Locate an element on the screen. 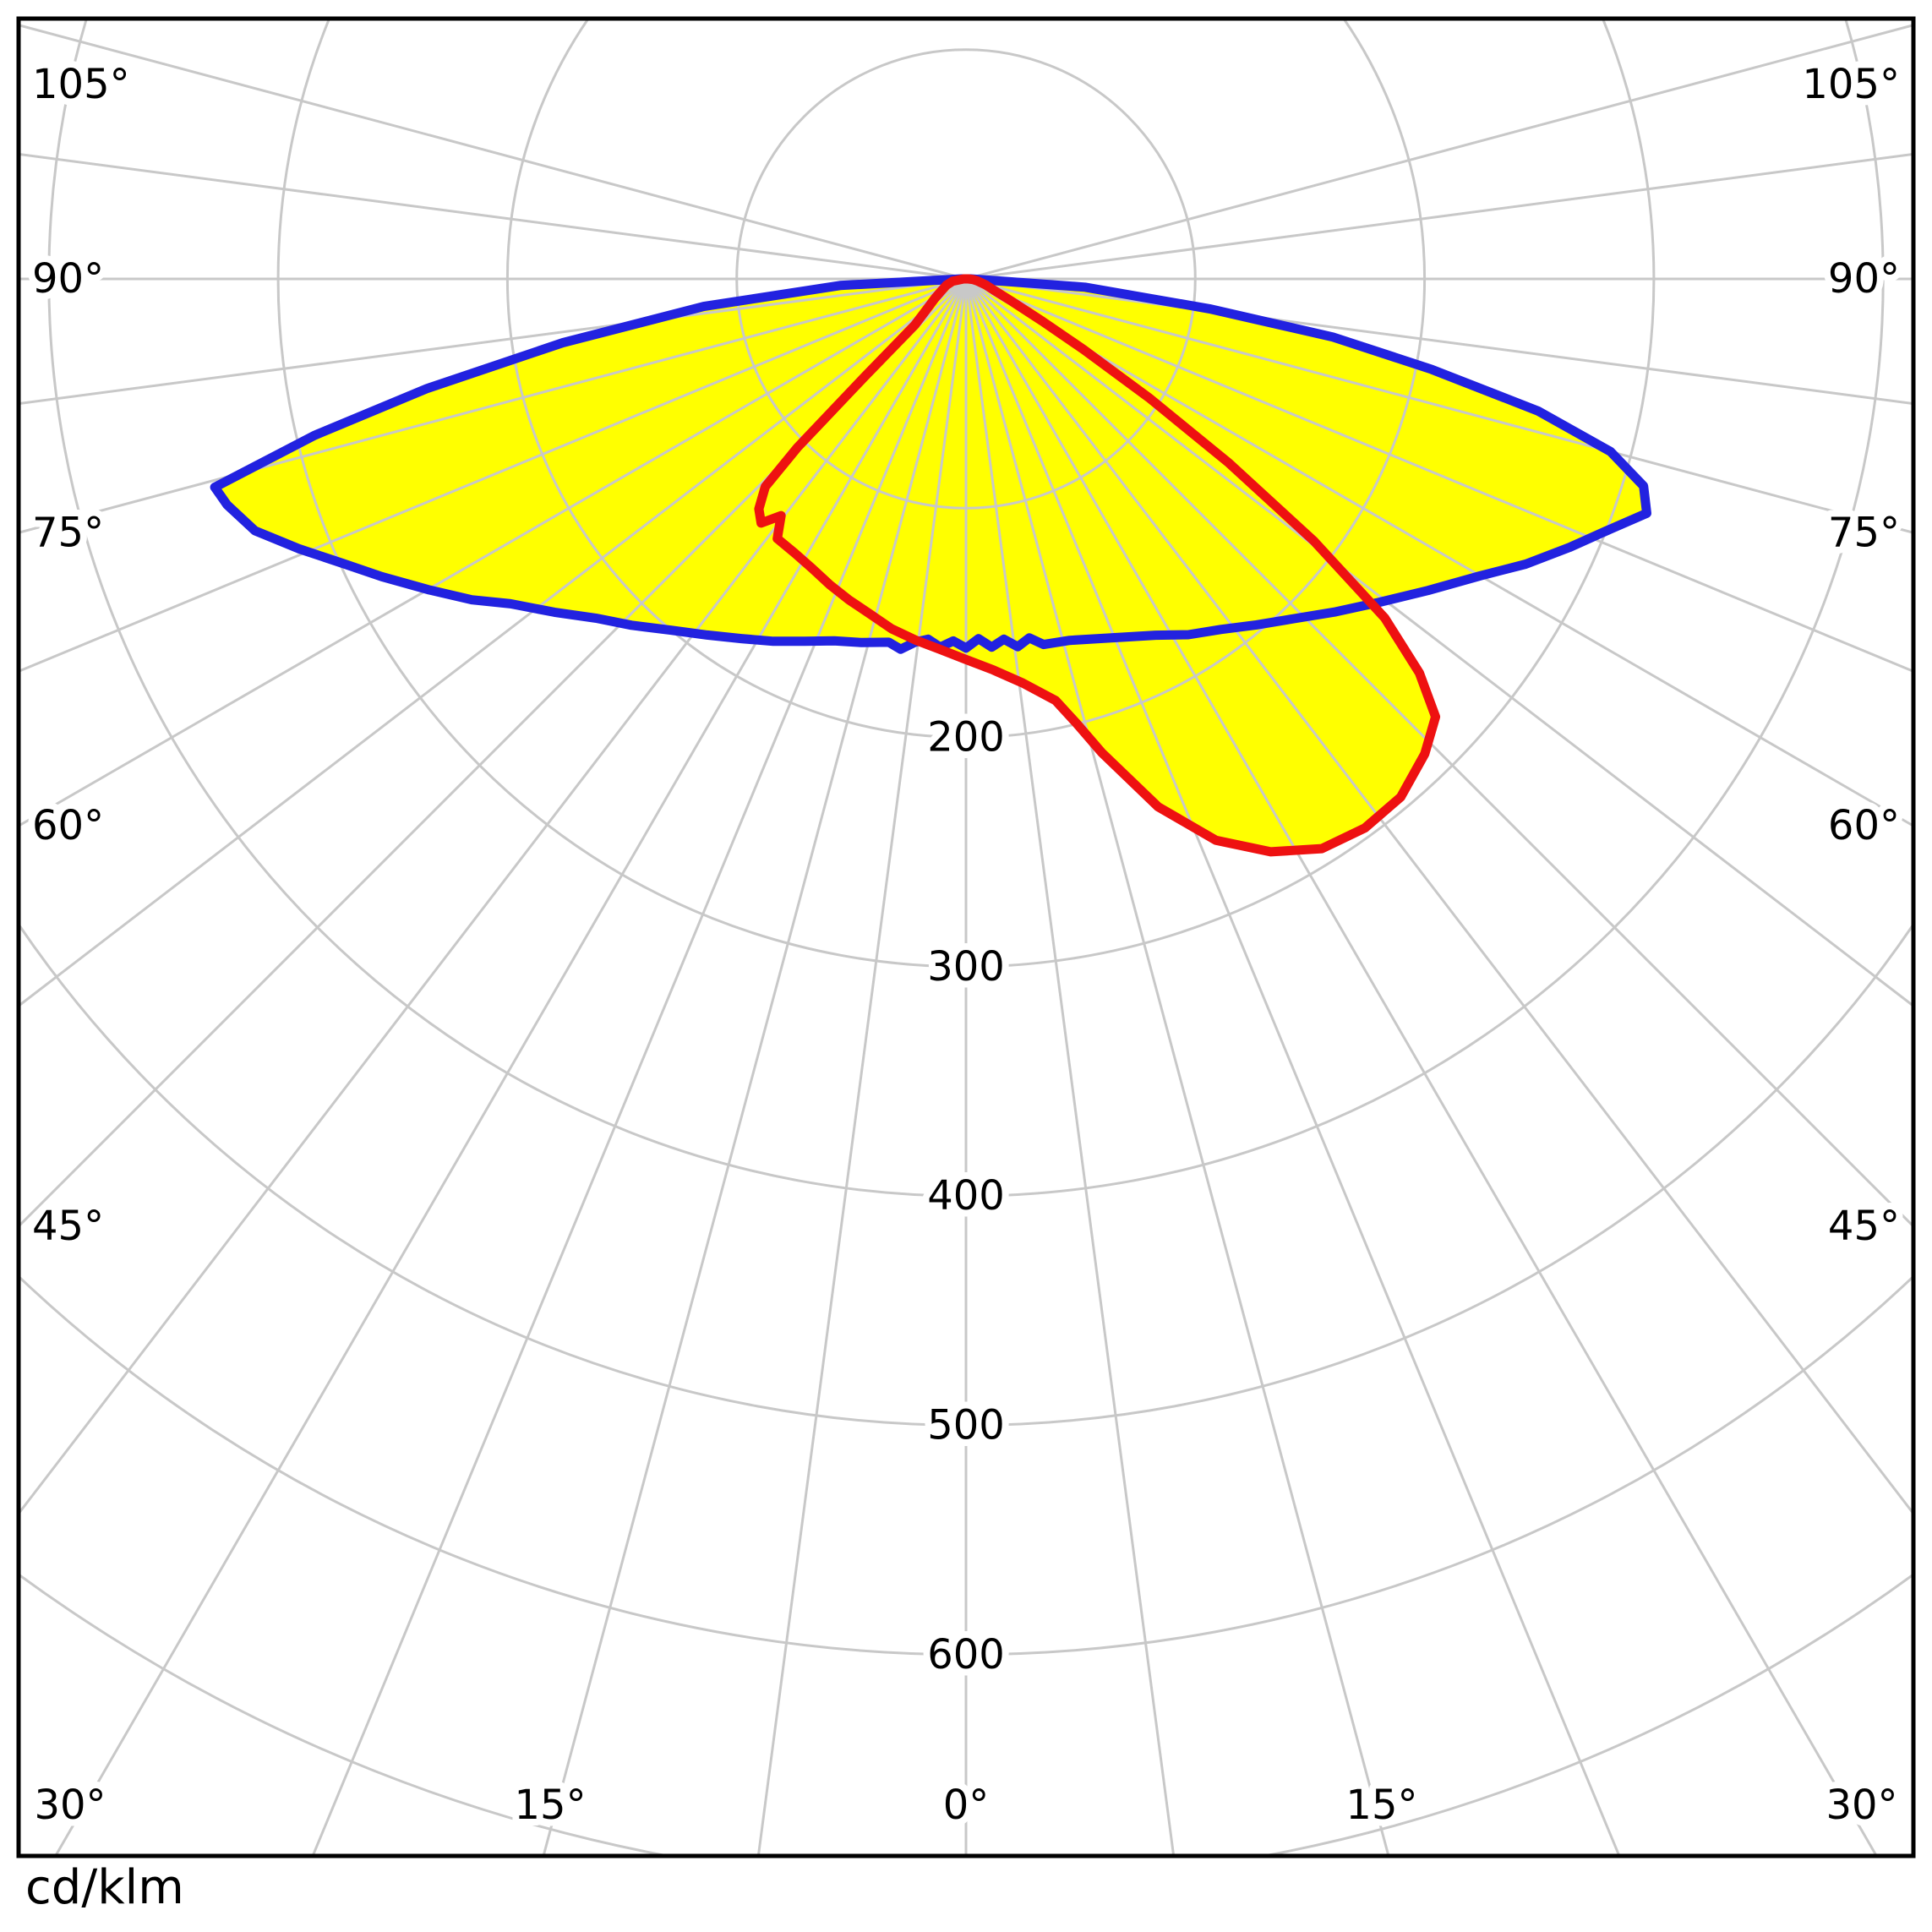 This screenshot has width=1932, height=1932. ring-label-500: 500 is located at coordinates (966, 1425).